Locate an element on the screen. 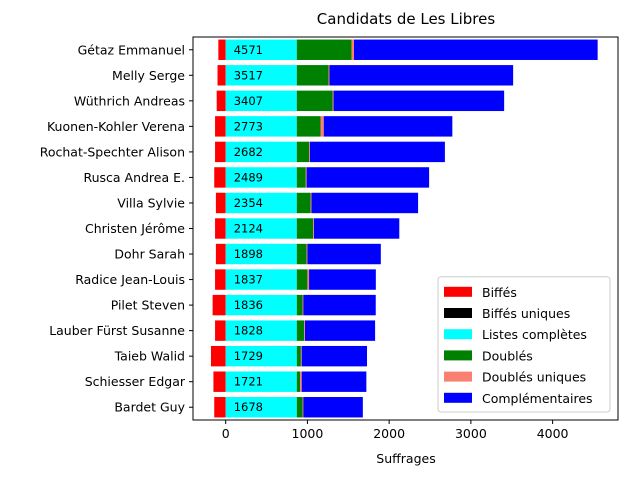 This screenshot has height=480, width=640. x-axis: 0 1000 2000 3000 4000 is located at coordinates (395, 430).